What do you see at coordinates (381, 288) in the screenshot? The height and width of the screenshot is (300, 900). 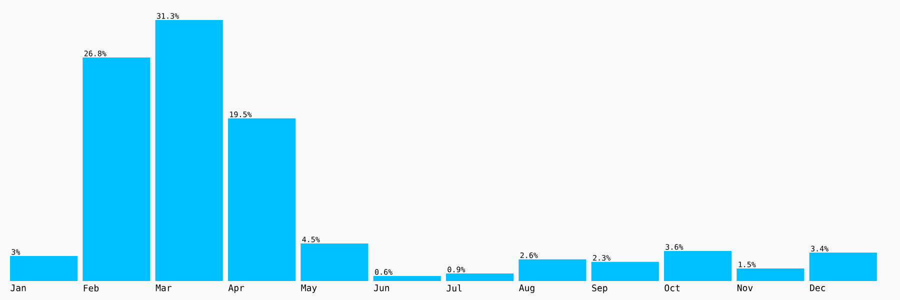 I see `x-tick-label: Jun` at bounding box center [381, 288].